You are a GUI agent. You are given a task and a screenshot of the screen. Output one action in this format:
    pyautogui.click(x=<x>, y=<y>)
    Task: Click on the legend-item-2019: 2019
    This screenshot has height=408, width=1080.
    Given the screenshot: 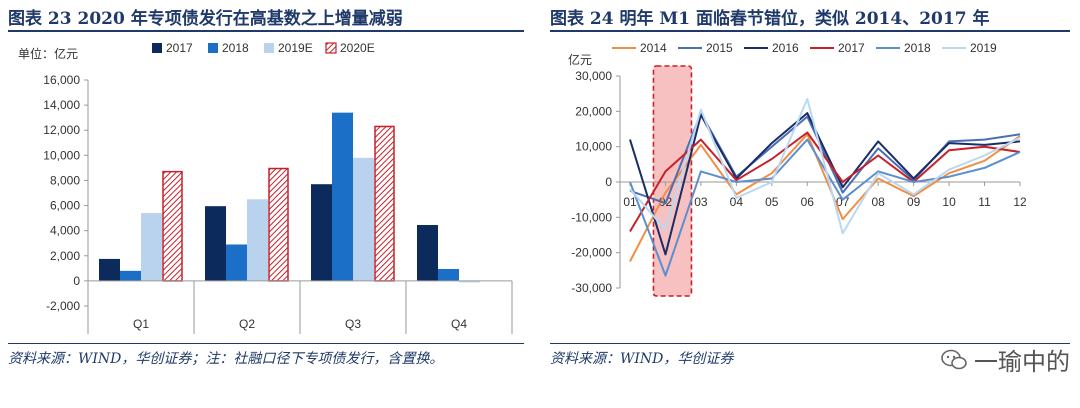 What is the action you would take?
    pyautogui.click(x=969, y=48)
    